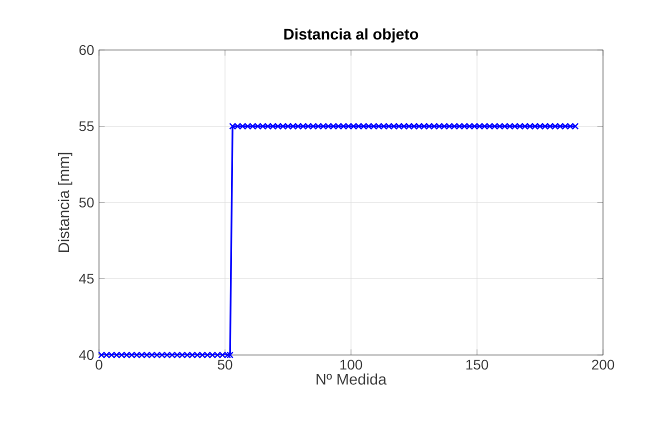 This screenshot has height=421, width=667. Describe the element at coordinates (477, 365) in the screenshot. I see `x-tick-label: 150` at that location.